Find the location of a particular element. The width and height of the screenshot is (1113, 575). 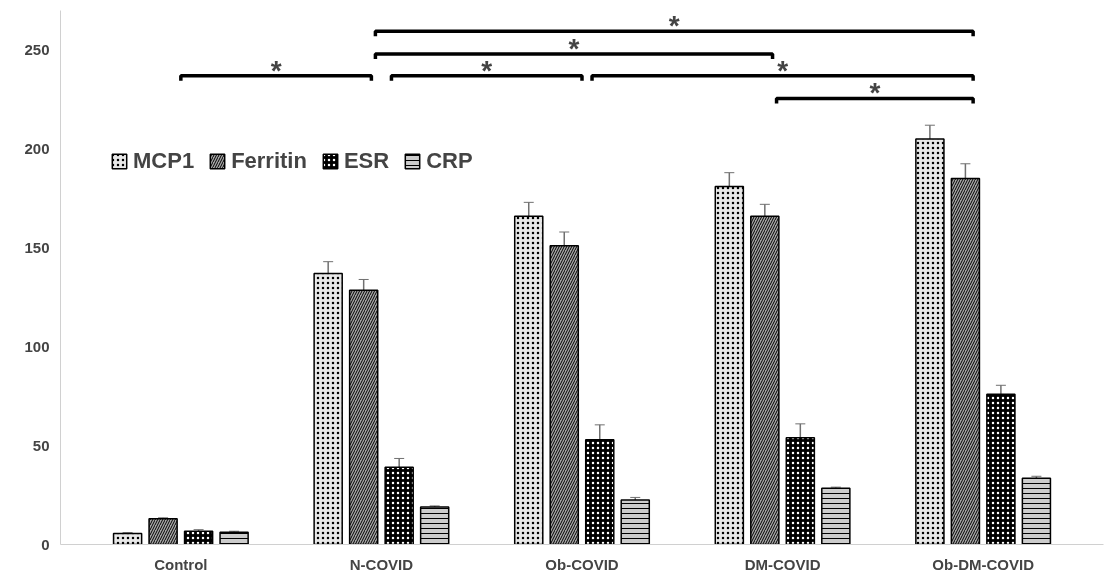

y-tick-label: 150 is located at coordinates (37, 247).